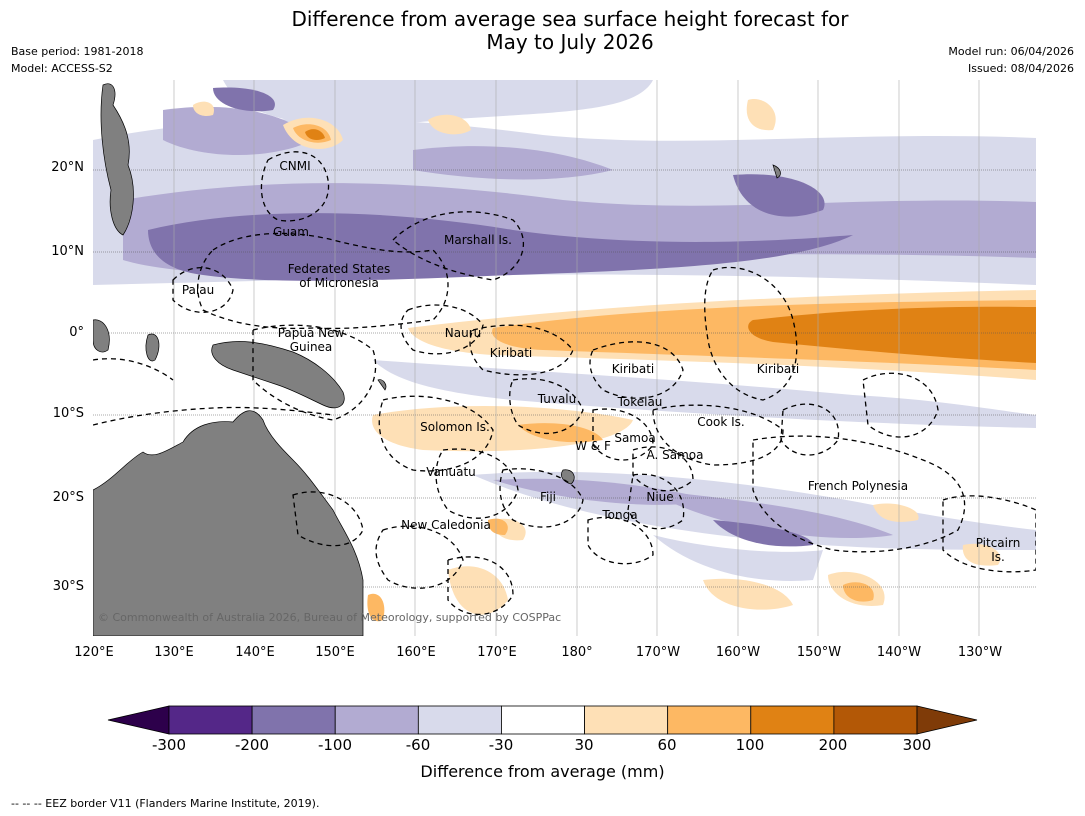 This screenshot has width=1085, height=816. Describe the element at coordinates (169, 745) in the screenshot. I see `colorbar-tick-label: -300` at that location.